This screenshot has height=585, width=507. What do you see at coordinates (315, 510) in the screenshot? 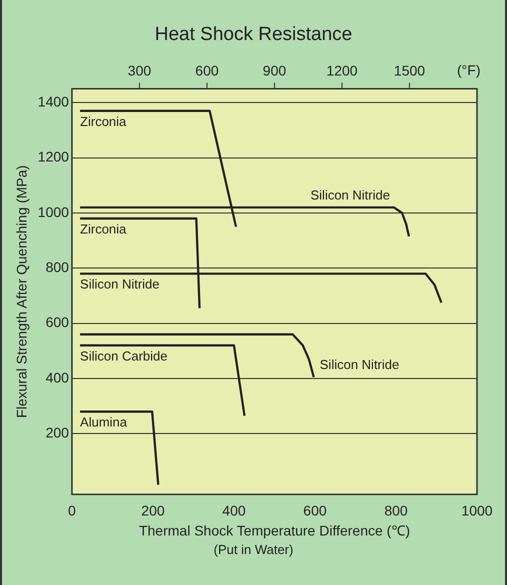
I see `x-tick-label: 600` at bounding box center [315, 510].